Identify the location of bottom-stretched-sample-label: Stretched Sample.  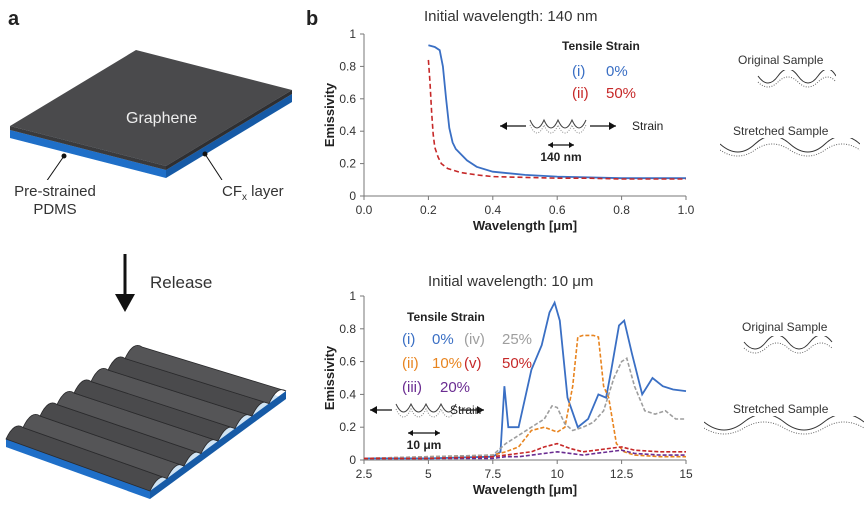
(781, 409).